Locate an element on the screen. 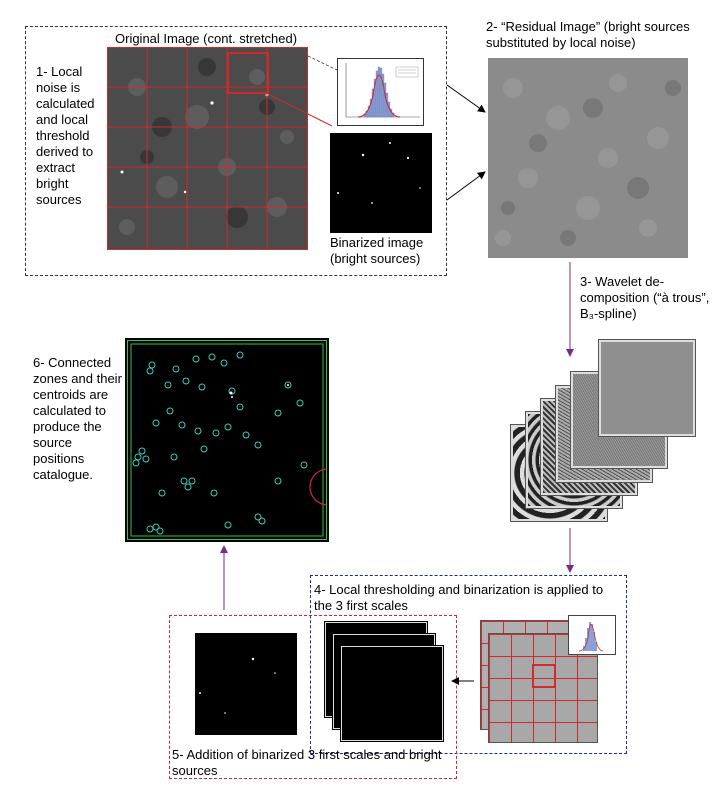 This screenshot has height=799, width=722. residual-texture is located at coordinates (588, 158).